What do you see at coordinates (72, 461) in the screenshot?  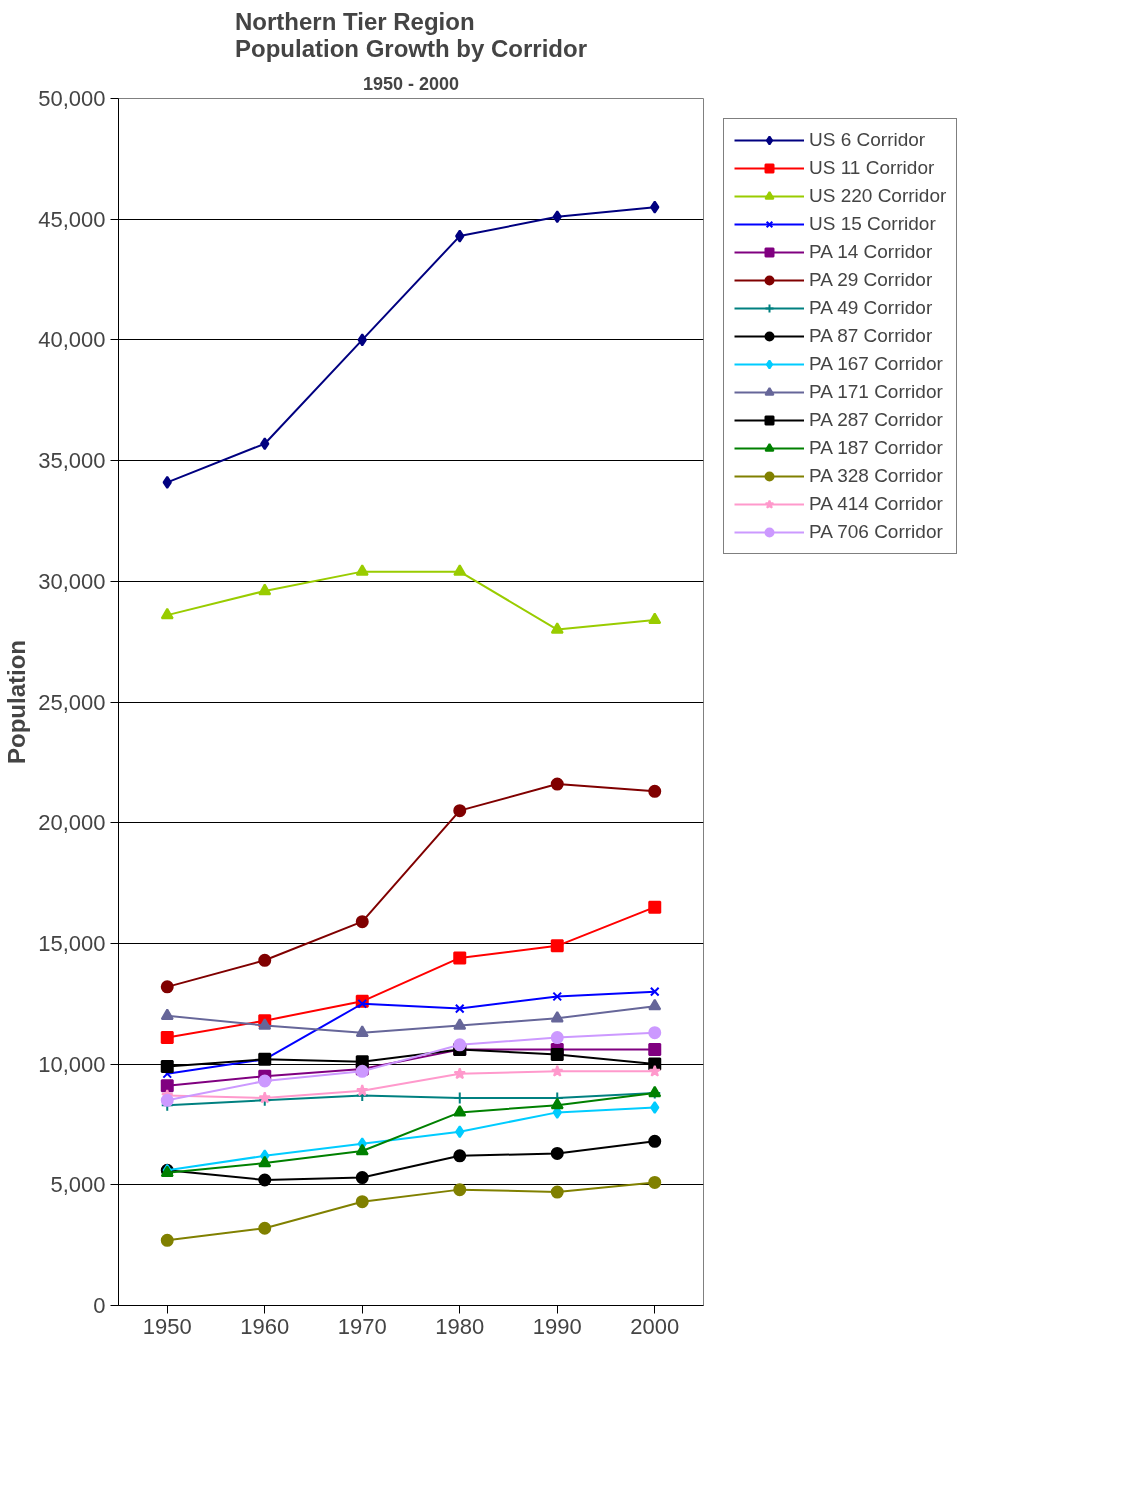 I see `y-tick-label: 35,000` at bounding box center [72, 461].